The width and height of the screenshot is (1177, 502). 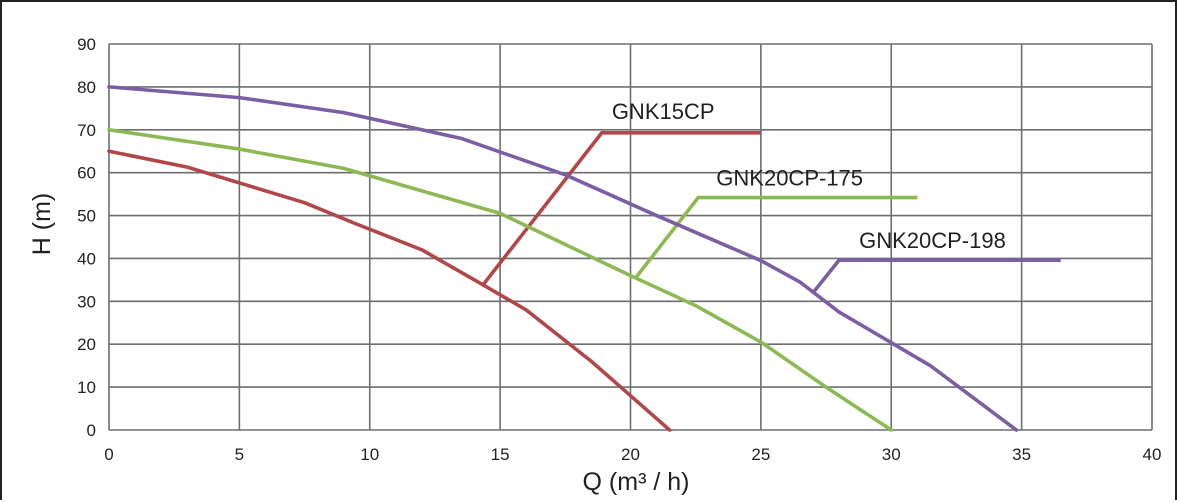 What do you see at coordinates (932, 240) in the screenshot?
I see `series-label-gnk20cp-198: GNK20CP-198` at bounding box center [932, 240].